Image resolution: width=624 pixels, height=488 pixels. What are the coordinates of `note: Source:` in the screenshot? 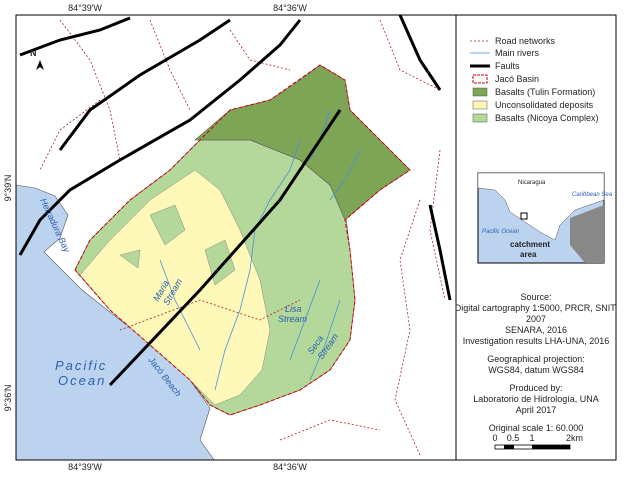 It's located at (535, 297).